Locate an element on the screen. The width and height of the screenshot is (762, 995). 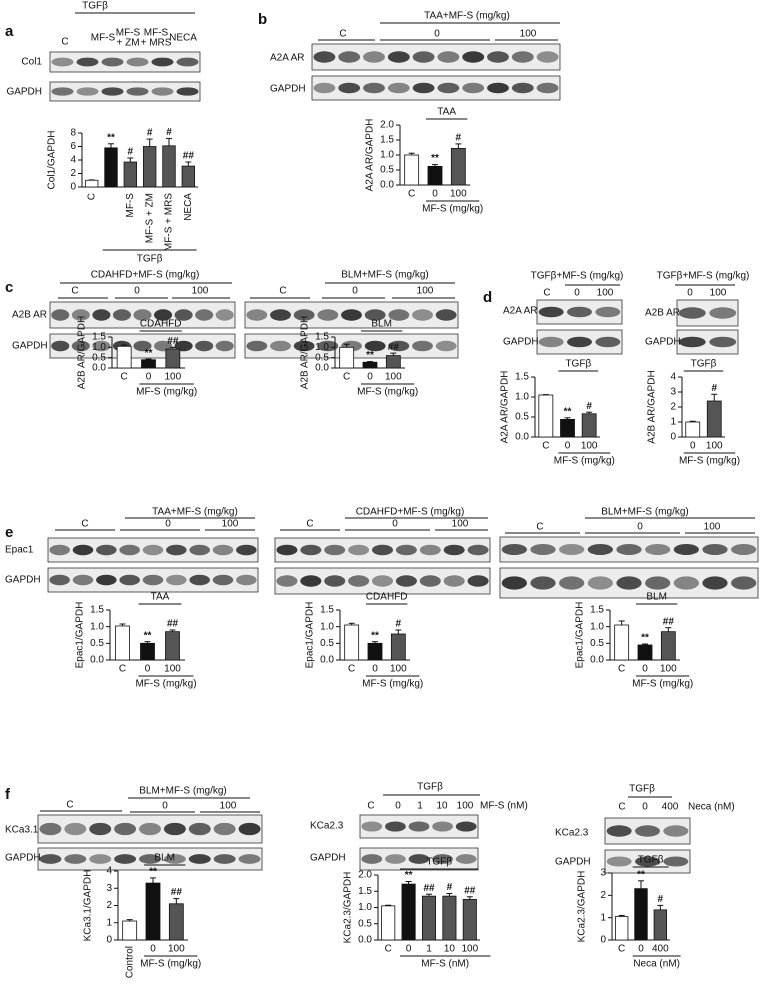
x-tick-label: 400 is located at coordinates (660, 949).